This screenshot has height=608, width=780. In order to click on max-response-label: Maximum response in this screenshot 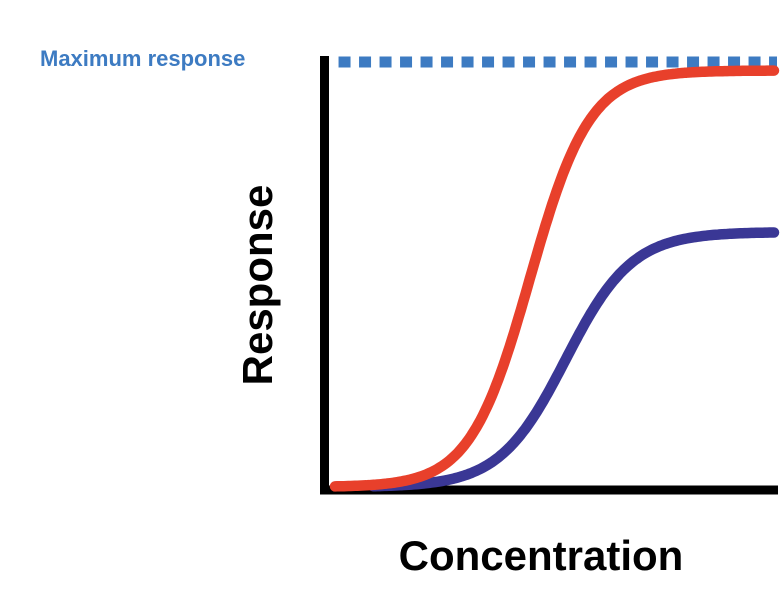, I will do `click(143, 58)`.